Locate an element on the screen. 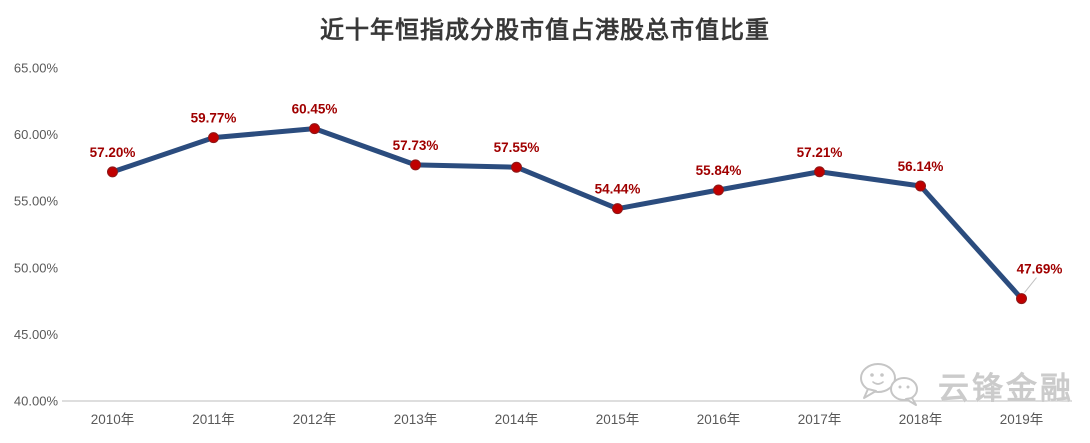 The height and width of the screenshot is (443, 1090). data-point-label: 55.84% is located at coordinates (719, 170).